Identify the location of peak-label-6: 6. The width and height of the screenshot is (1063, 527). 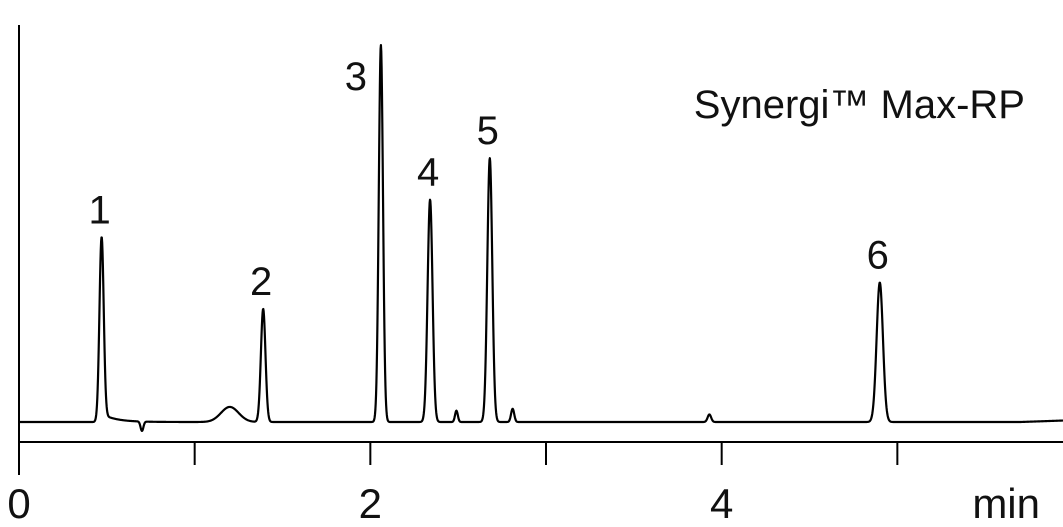
(878, 256).